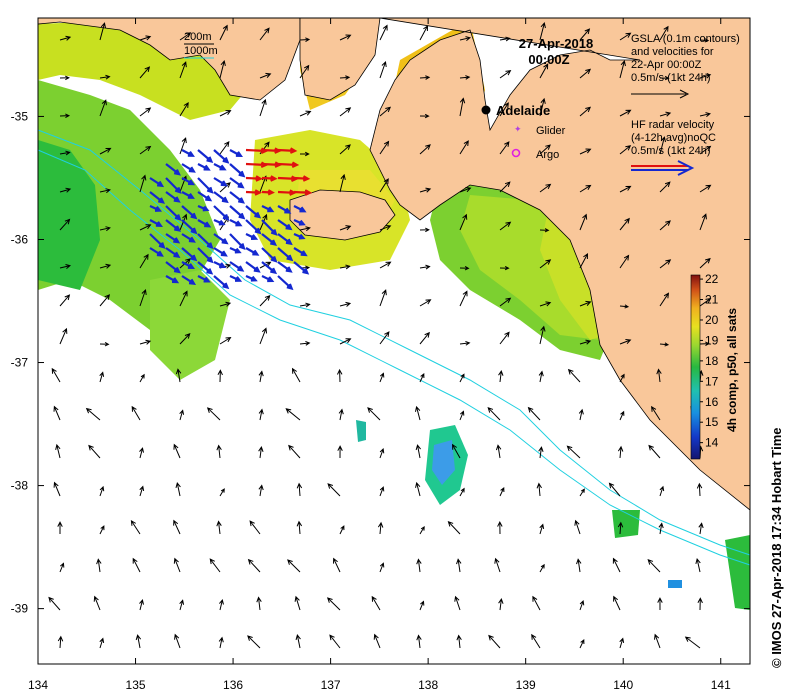 This screenshot has width=791, height=700. What do you see at coordinates (198, 37) in the screenshot?
I see `contour-200m-label: 200m` at bounding box center [198, 37].